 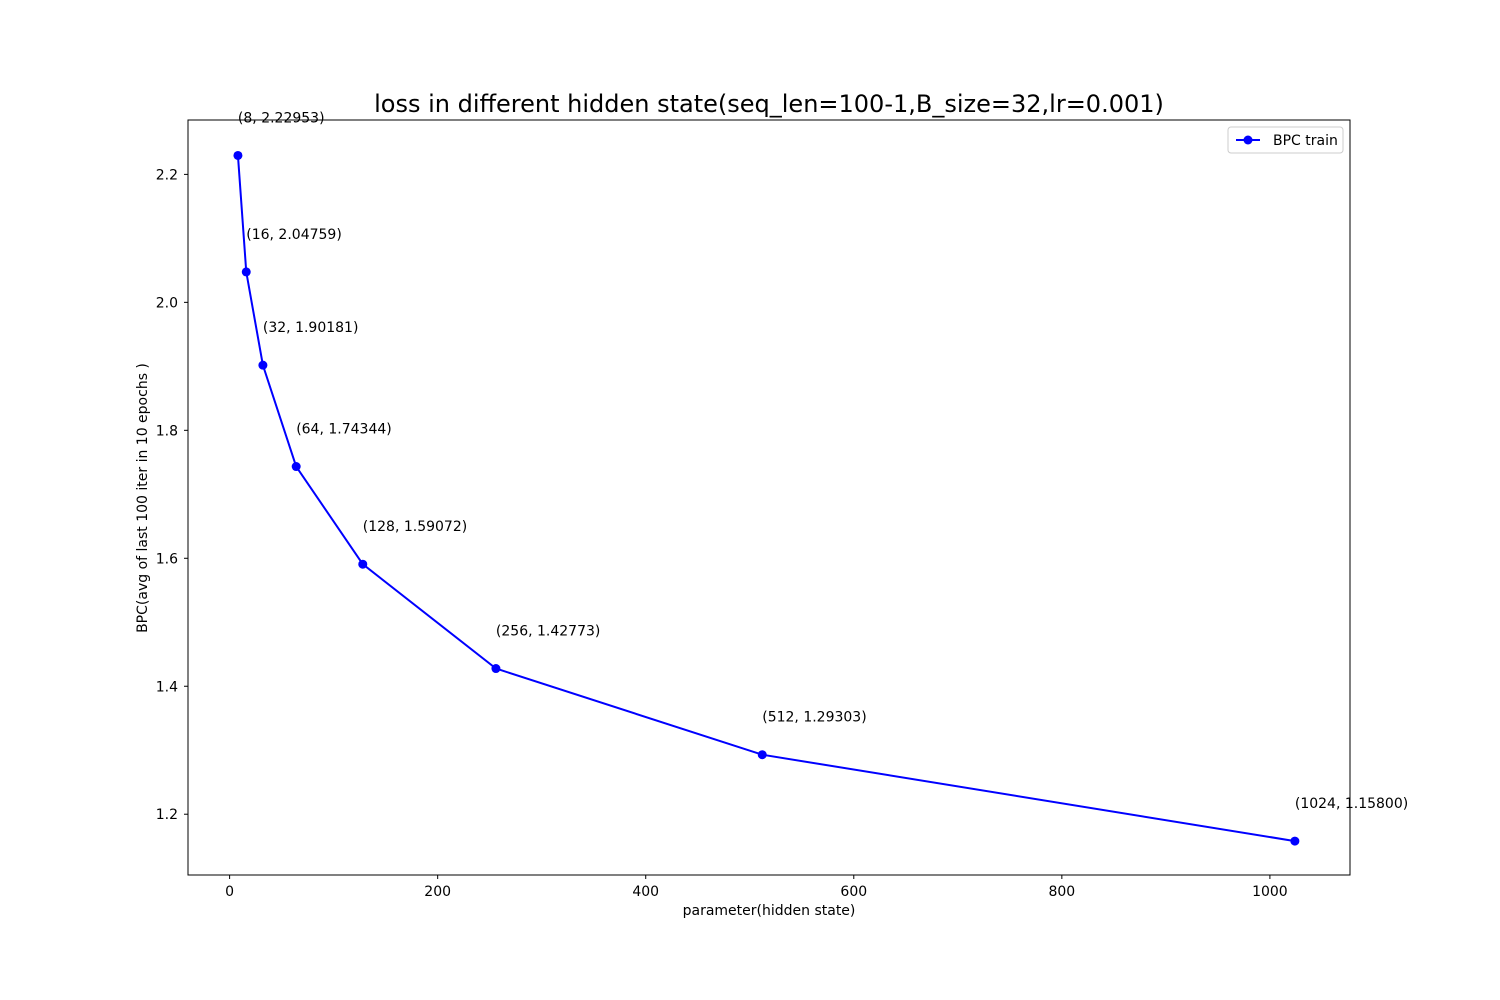 What do you see at coordinates (167, 815) in the screenshot?
I see `y-tick-label: 1.2` at bounding box center [167, 815].